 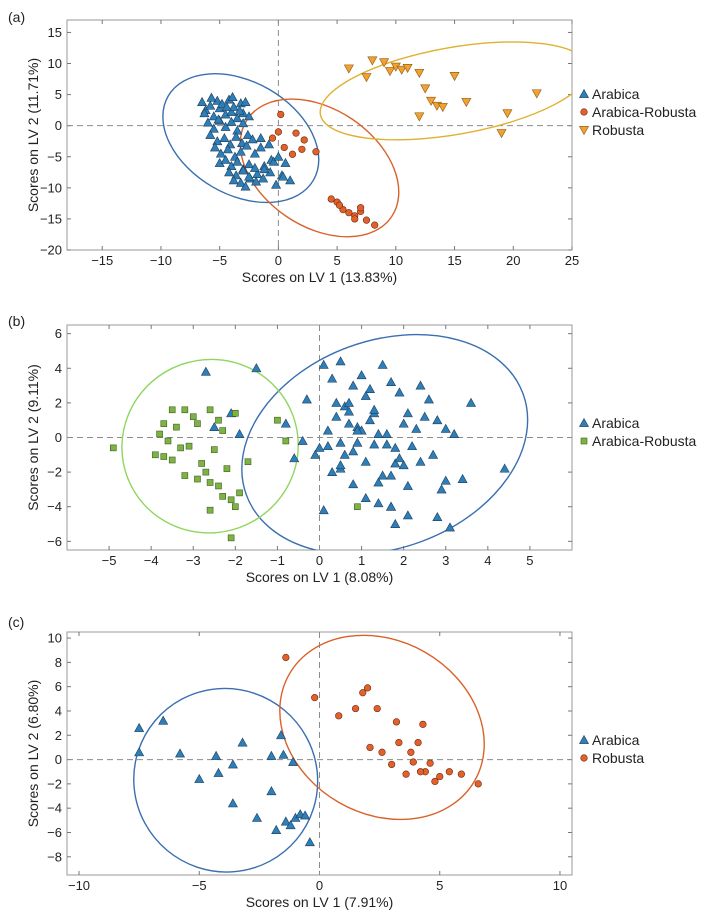 What do you see at coordinates (54, 783) in the screenshot?
I see `y-tick-label: −2` at bounding box center [54, 783].